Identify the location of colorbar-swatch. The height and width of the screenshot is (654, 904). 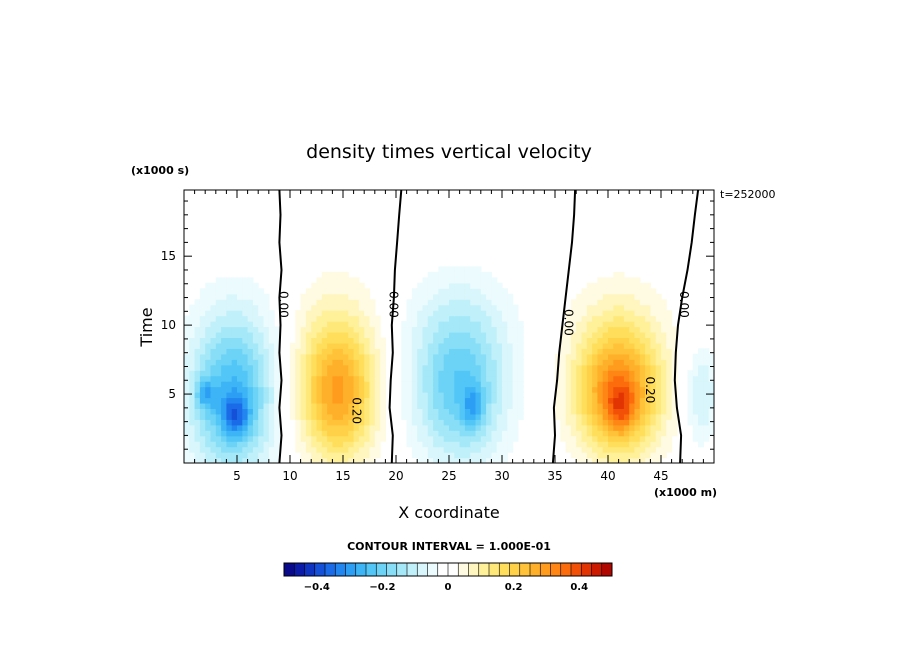
(545, 569).